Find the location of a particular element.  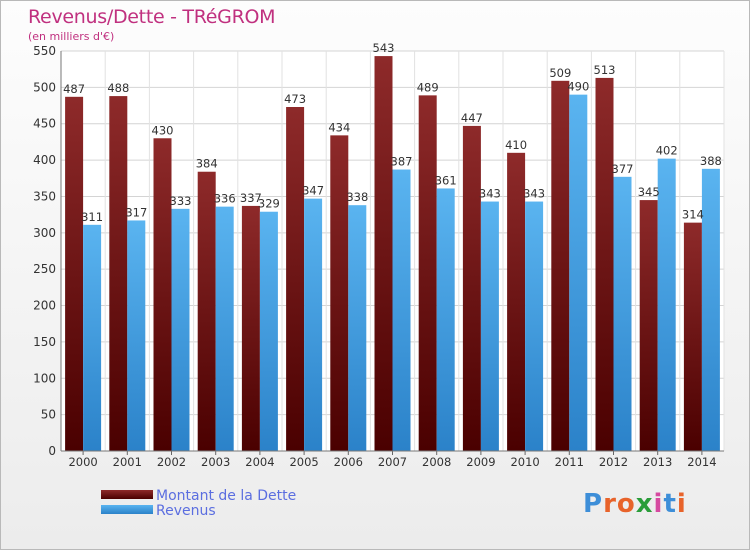

data-label: 410 is located at coordinates (516, 145).